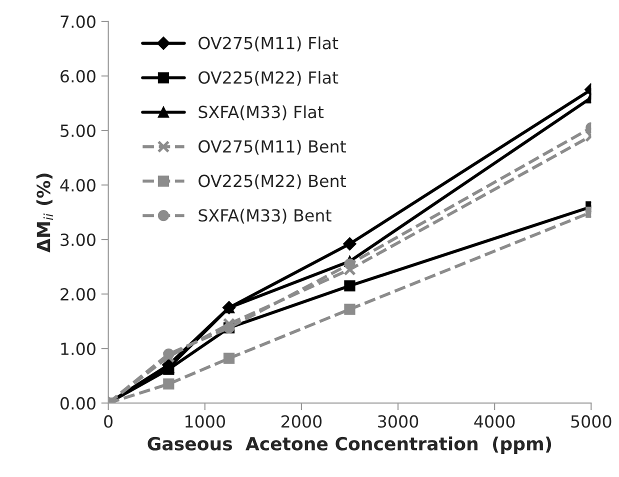 Image resolution: width=619 pixels, height=477 pixels. What do you see at coordinates (301, 421) in the screenshot?
I see `x-tick-label: 2000` at bounding box center [301, 421].